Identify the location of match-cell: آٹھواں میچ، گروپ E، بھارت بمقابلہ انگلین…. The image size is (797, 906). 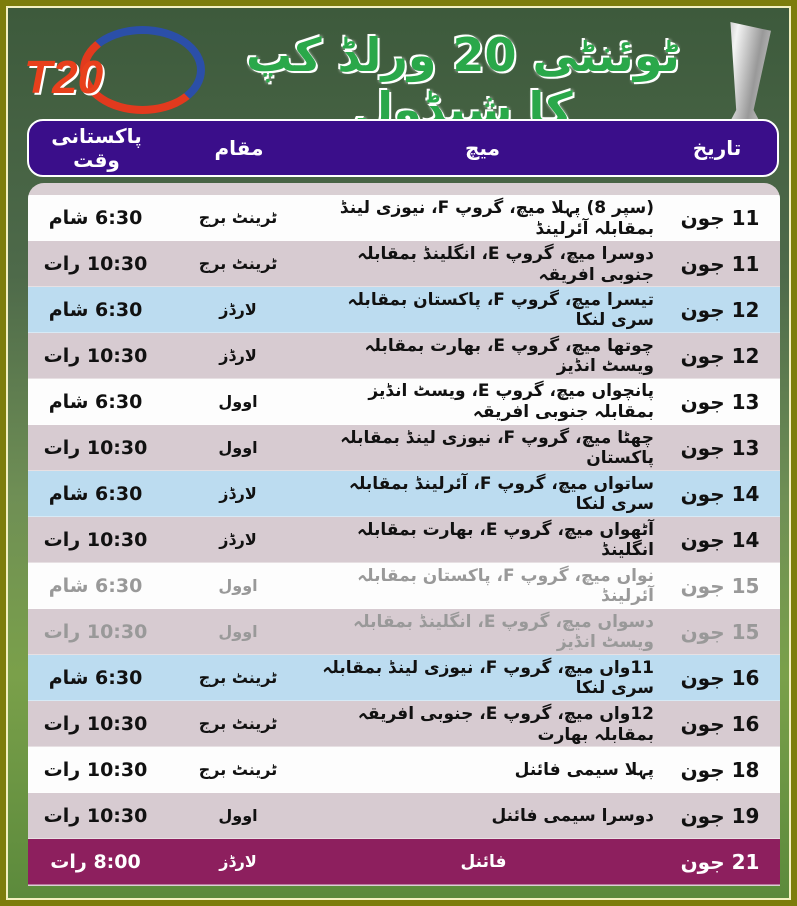
(505, 540).